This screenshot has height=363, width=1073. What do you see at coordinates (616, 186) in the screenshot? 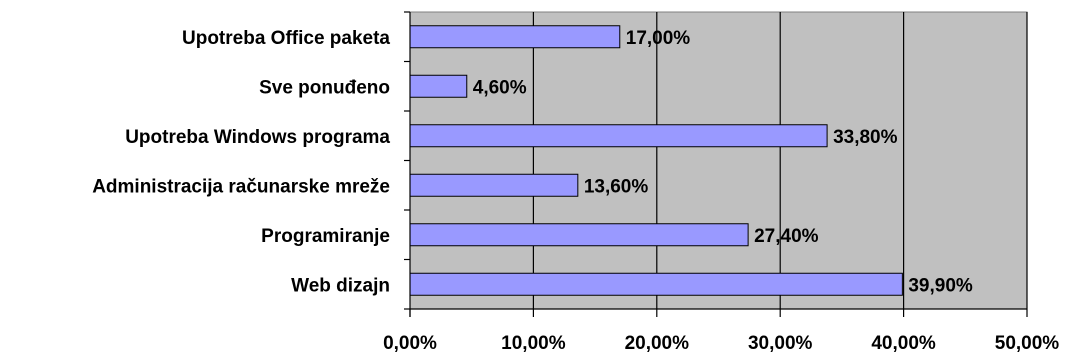
I see `data-label-3: 13,60%` at bounding box center [616, 186].